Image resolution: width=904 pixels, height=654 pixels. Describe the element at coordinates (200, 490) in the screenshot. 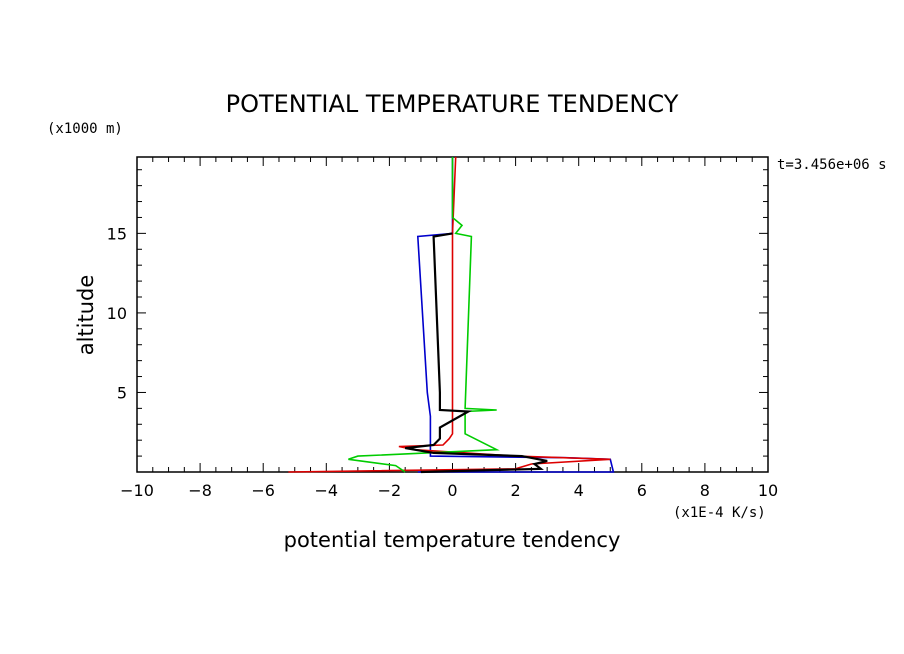

I see `x-tick-label: −8` at that location.